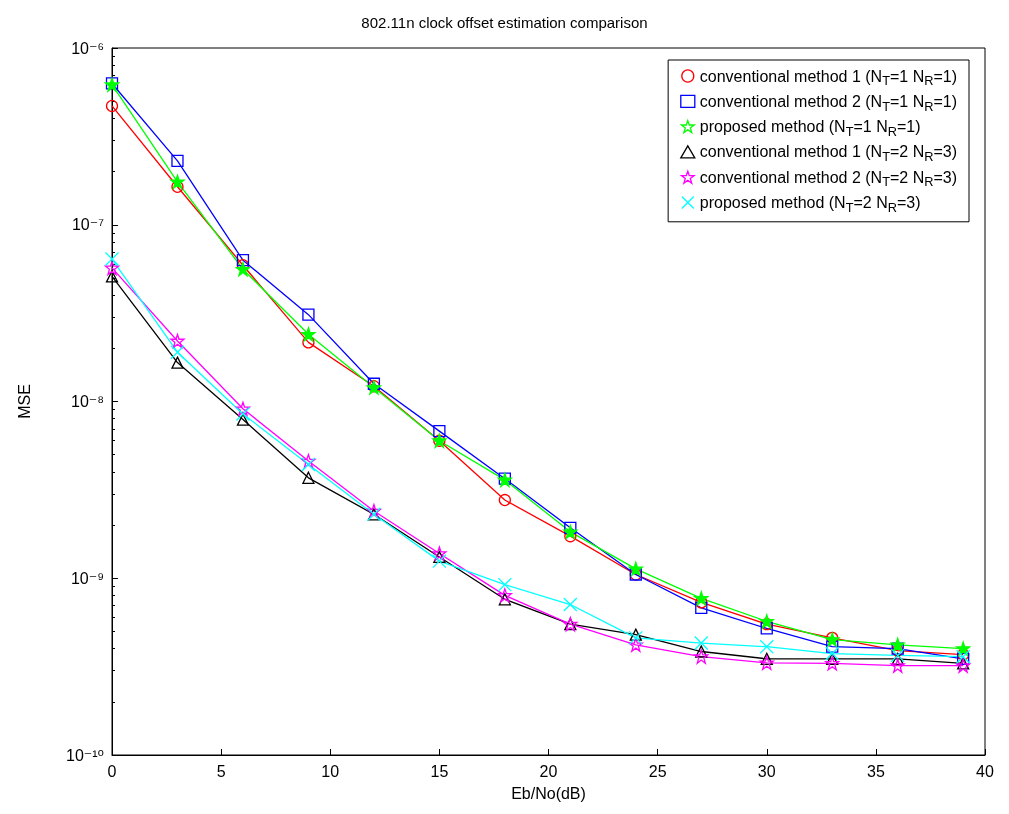 Image resolution: width=1009 pixels, height=814 pixels. What do you see at coordinates (504, 22) in the screenshot?
I see `chart-title: 802.11n clock offset estimation comparison` at bounding box center [504, 22].